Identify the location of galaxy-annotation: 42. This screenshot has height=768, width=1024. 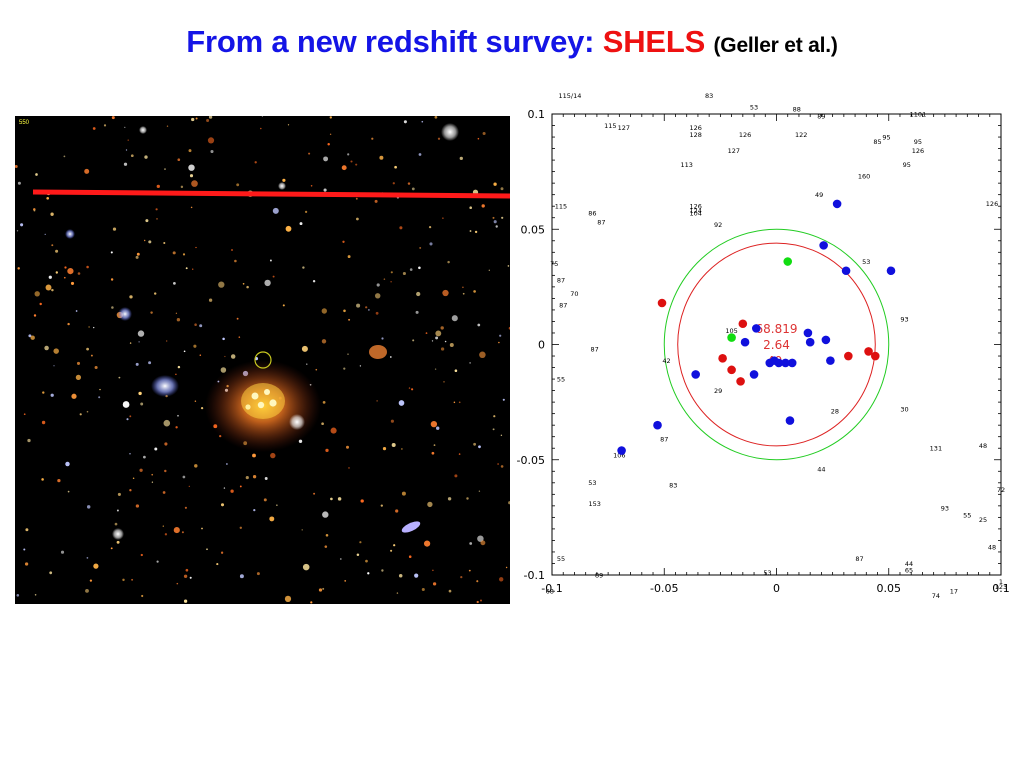
(666, 361).